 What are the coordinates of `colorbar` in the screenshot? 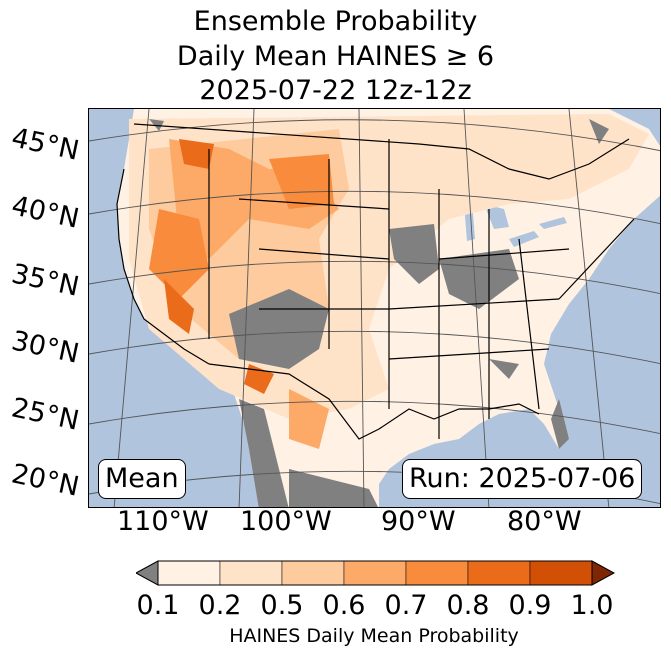 It's located at (376, 573).